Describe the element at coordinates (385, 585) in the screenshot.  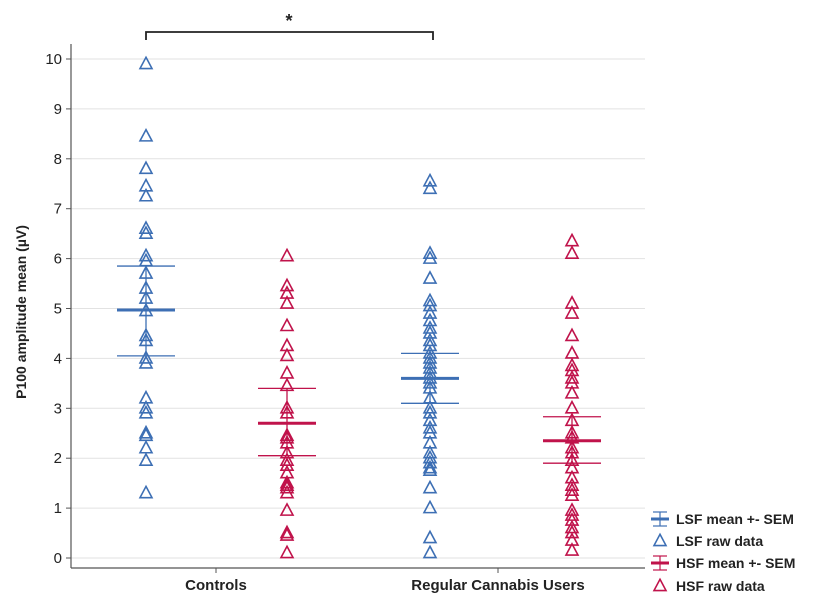
I see `category-labels: Controls Regular Cannabis Users` at that location.